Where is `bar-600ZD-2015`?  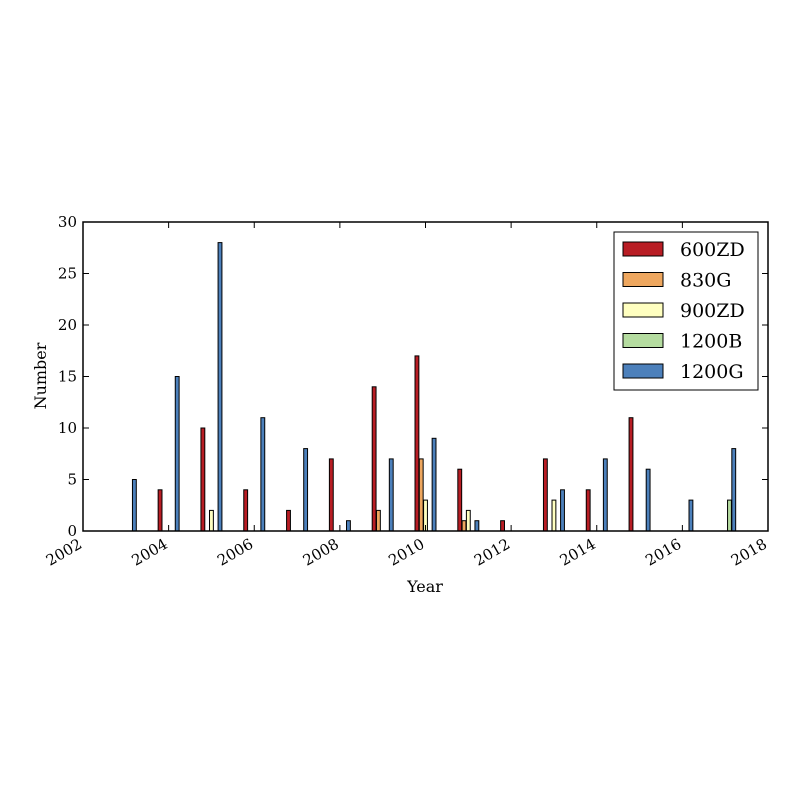
bar-600ZD-2015 is located at coordinates (631, 474).